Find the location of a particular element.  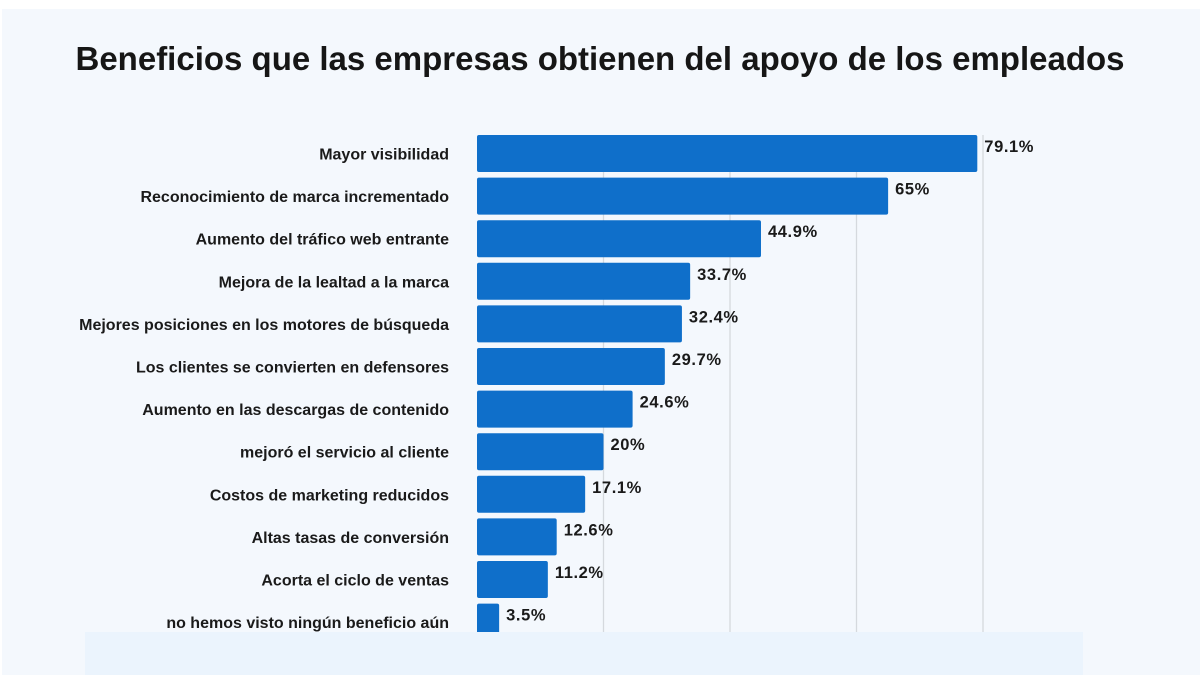

category-label: Aumento en las descargas de contenido is located at coordinates (295, 410).